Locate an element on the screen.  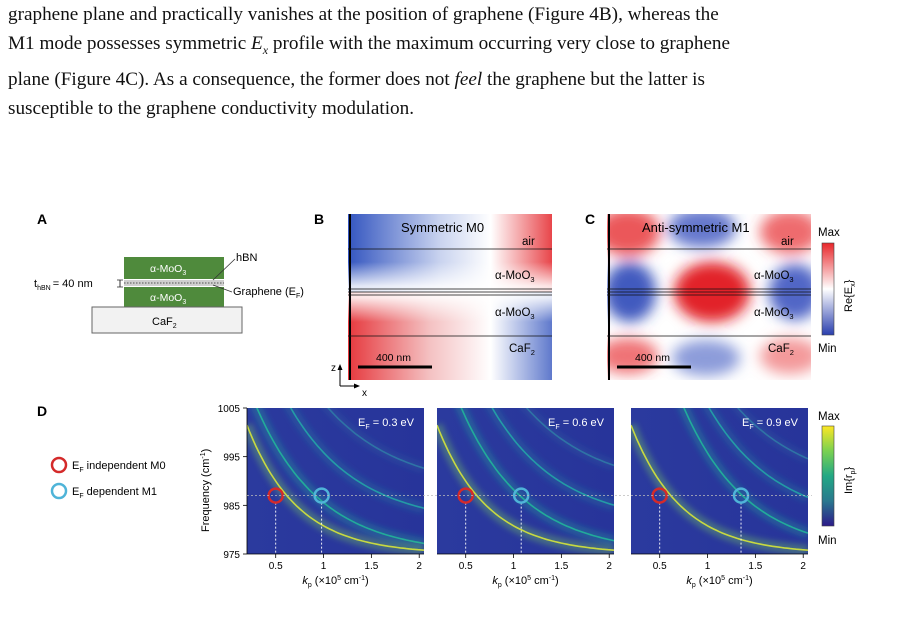
layer-caf2 is located at coordinates (167, 320).